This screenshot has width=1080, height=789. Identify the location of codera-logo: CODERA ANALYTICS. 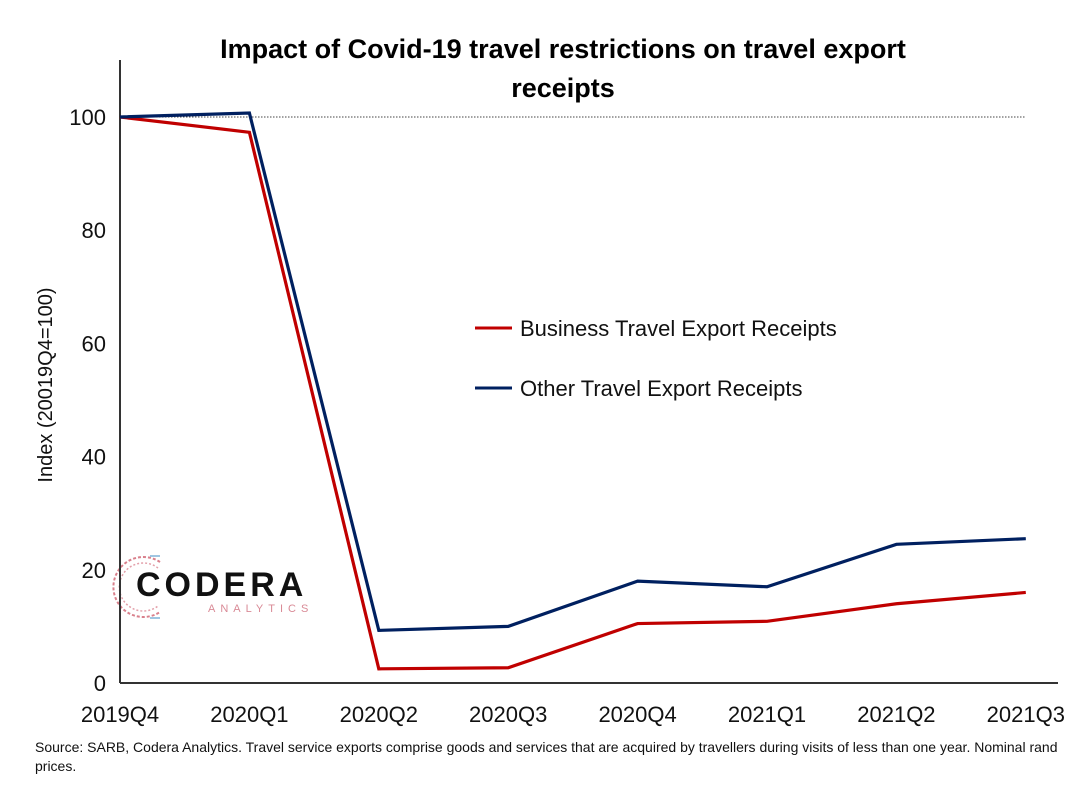
(212, 587).